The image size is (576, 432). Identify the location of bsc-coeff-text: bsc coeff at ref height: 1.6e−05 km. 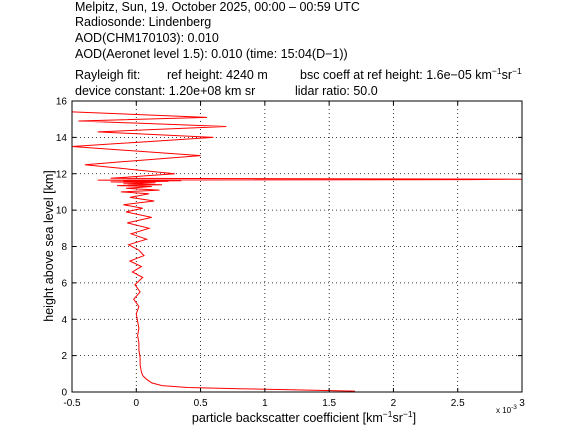
(396, 75).